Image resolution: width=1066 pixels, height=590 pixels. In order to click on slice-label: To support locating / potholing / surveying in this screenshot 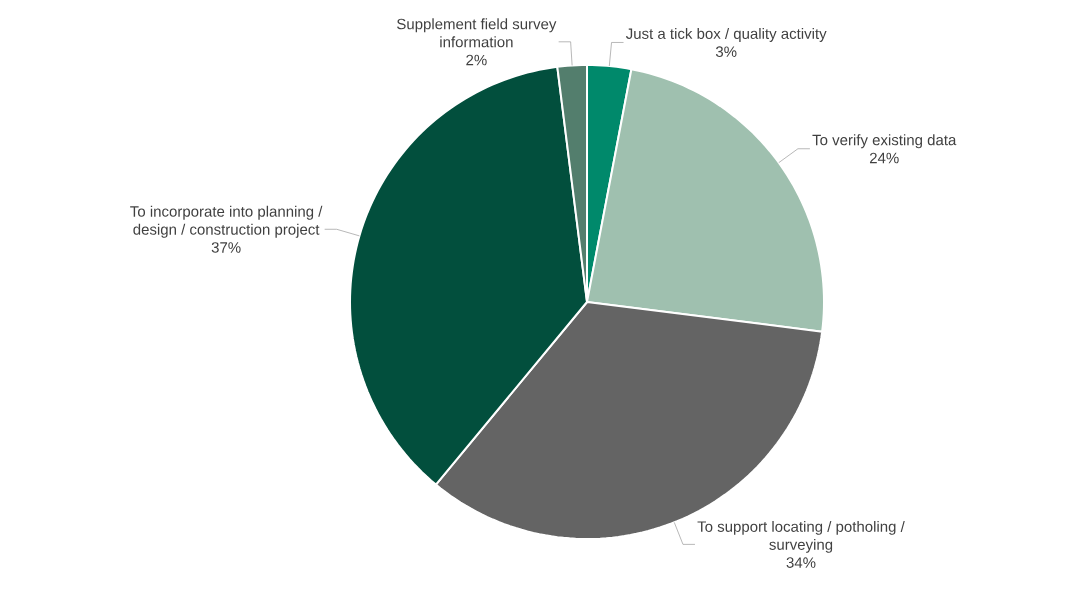, I will do `click(801, 536)`.